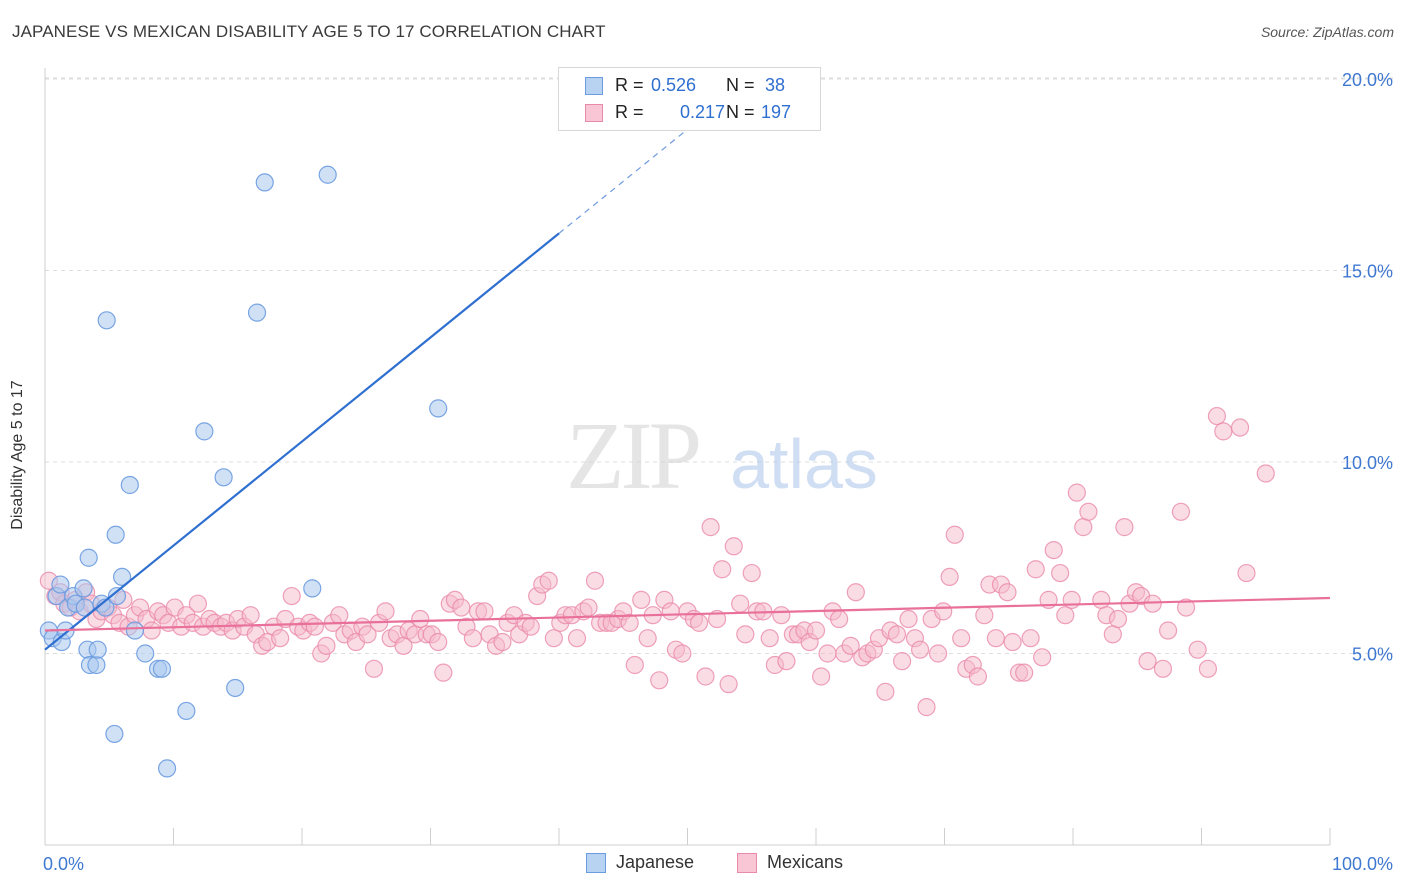 The image size is (1406, 892). What do you see at coordinates (17, 455) in the screenshot?
I see `y-axis-label: Disability Age 5 to 17` at bounding box center [17, 455].